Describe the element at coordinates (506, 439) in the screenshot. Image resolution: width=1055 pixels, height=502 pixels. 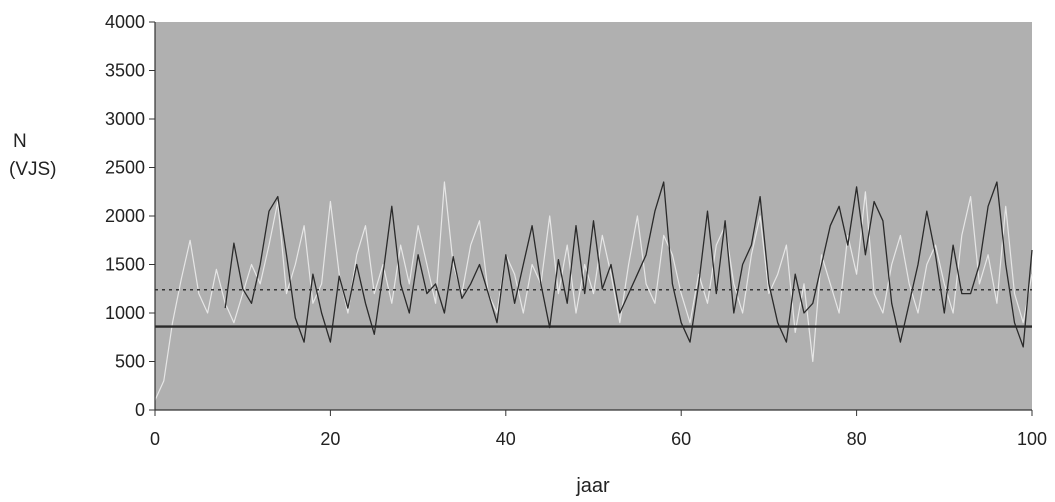
I see `x-tick-label: 40` at that location.